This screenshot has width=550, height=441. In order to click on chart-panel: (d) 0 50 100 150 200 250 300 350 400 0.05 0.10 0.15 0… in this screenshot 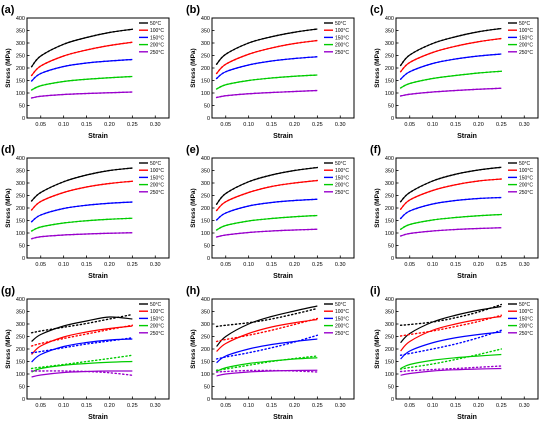, I will do `click(85, 212)`.